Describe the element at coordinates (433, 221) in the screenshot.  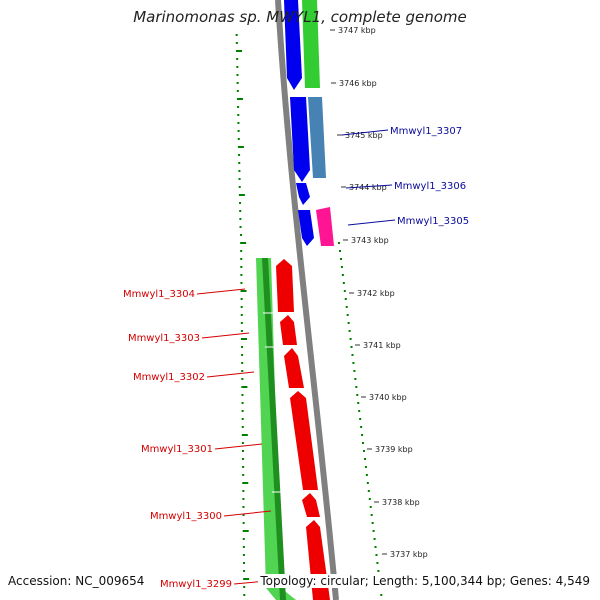
I see `gene-label: Mmwyl1_3305` at that location.